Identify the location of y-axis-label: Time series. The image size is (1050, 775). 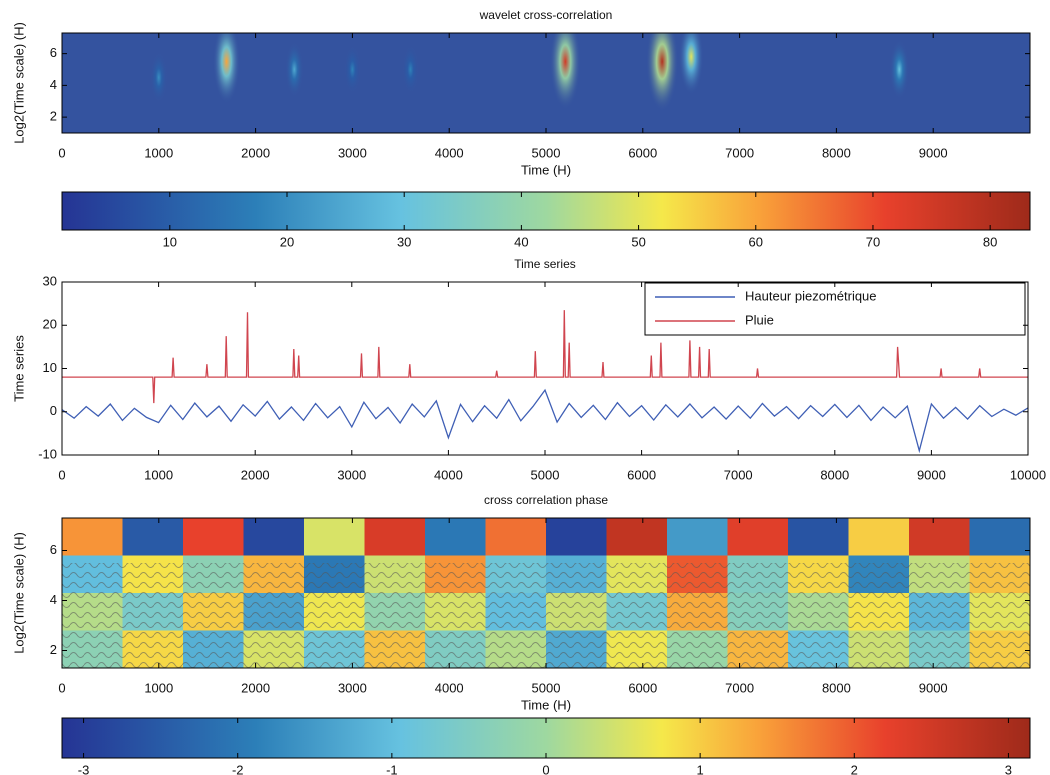
(18, 368).